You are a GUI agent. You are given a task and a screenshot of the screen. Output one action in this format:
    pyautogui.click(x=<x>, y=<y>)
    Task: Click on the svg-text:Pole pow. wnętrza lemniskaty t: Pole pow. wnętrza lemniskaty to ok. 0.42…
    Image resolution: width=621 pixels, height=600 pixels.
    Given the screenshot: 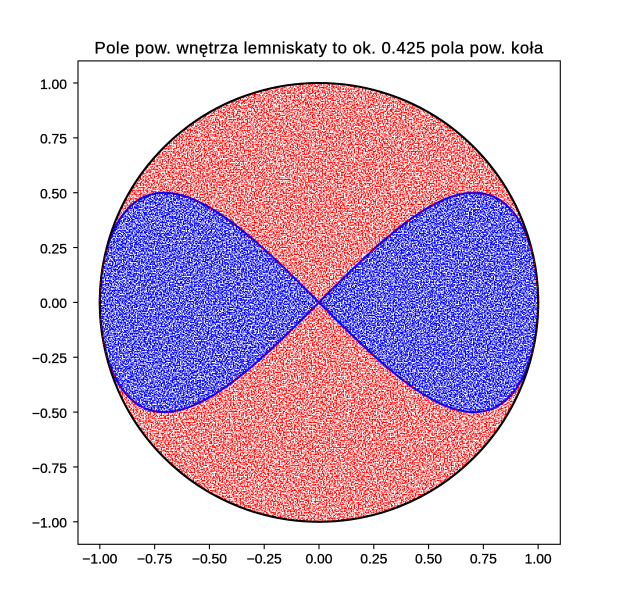 What is the action you would take?
    pyautogui.click(x=319, y=48)
    